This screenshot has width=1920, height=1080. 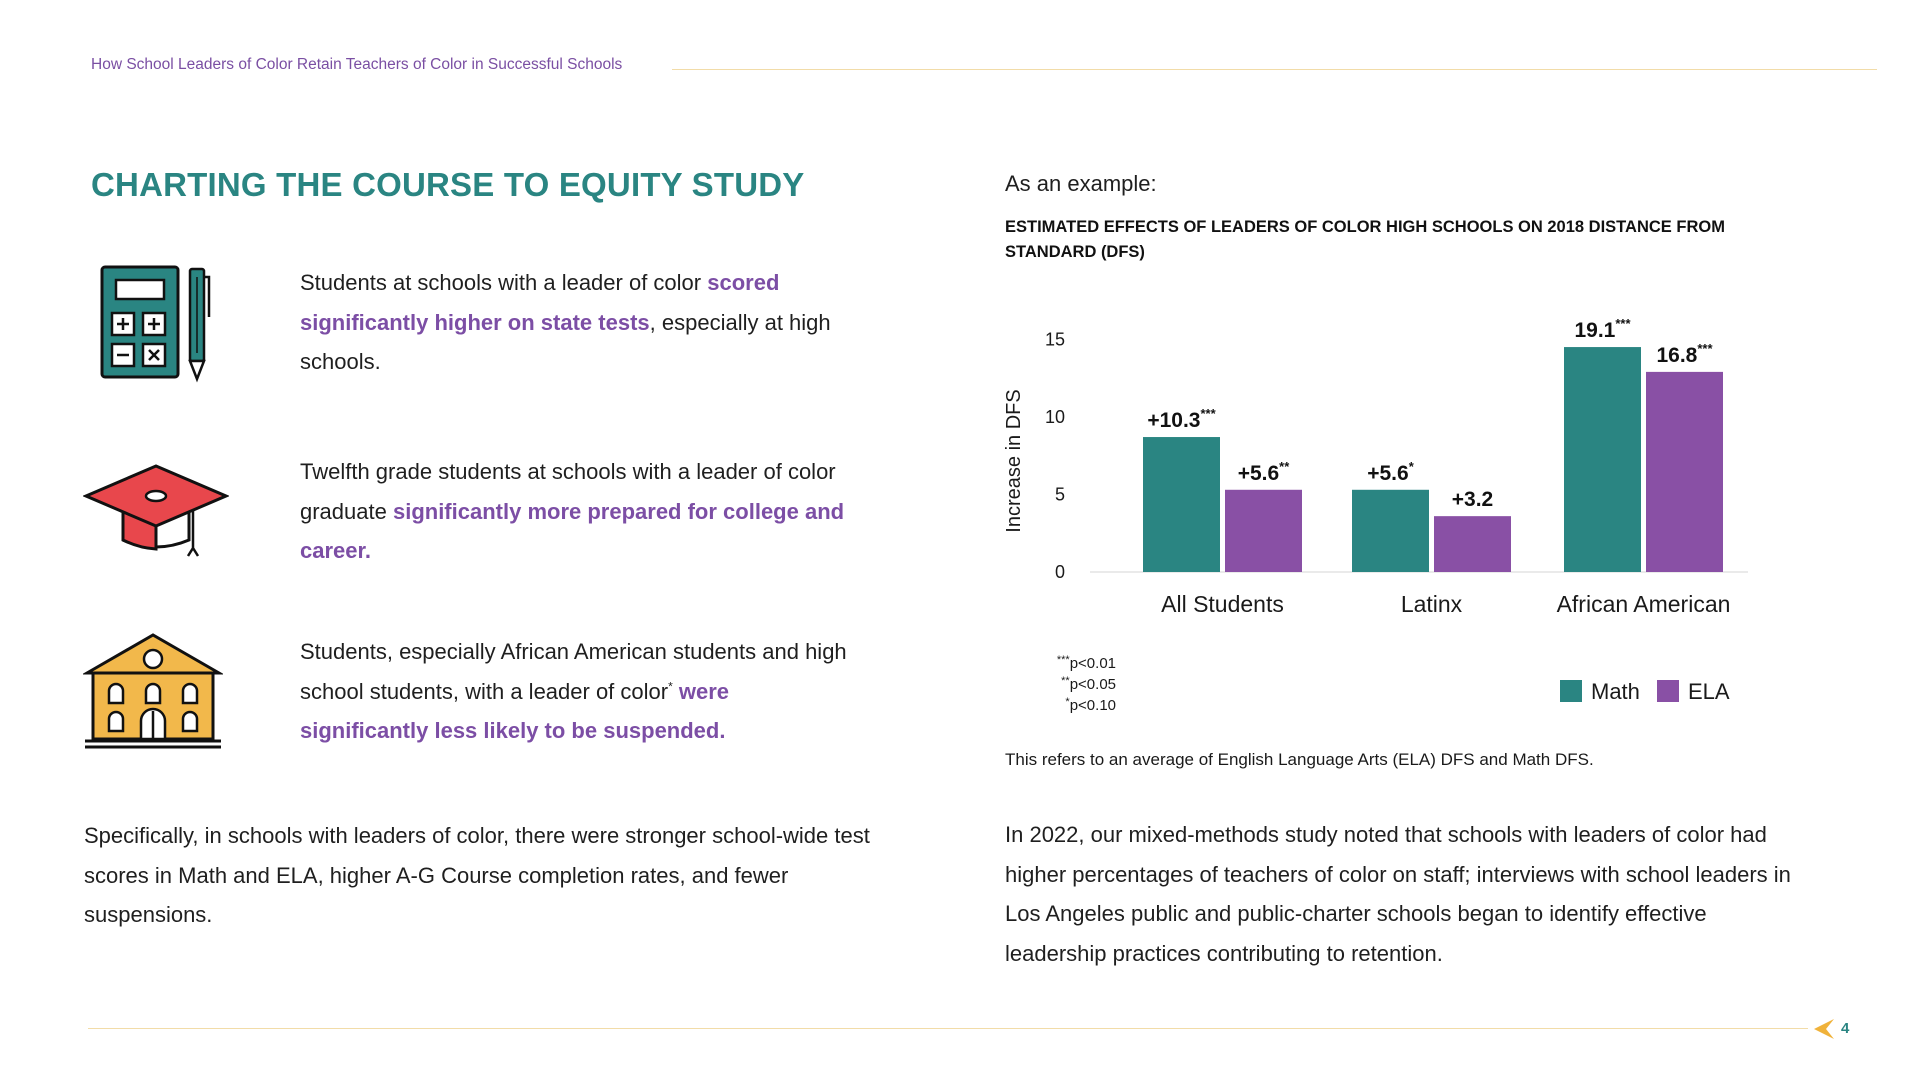 I want to click on x-tick-label: African American, so click(x=1644, y=604).